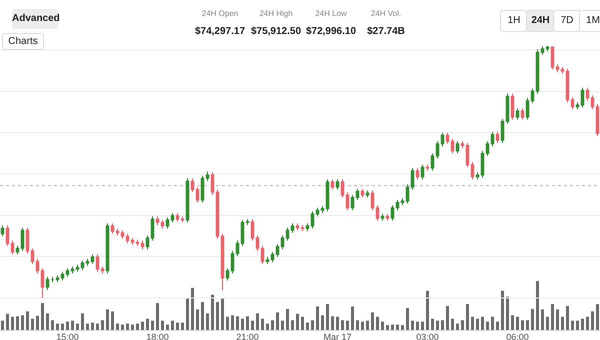  I want to click on x-tick-label: 18:00, so click(157, 336).